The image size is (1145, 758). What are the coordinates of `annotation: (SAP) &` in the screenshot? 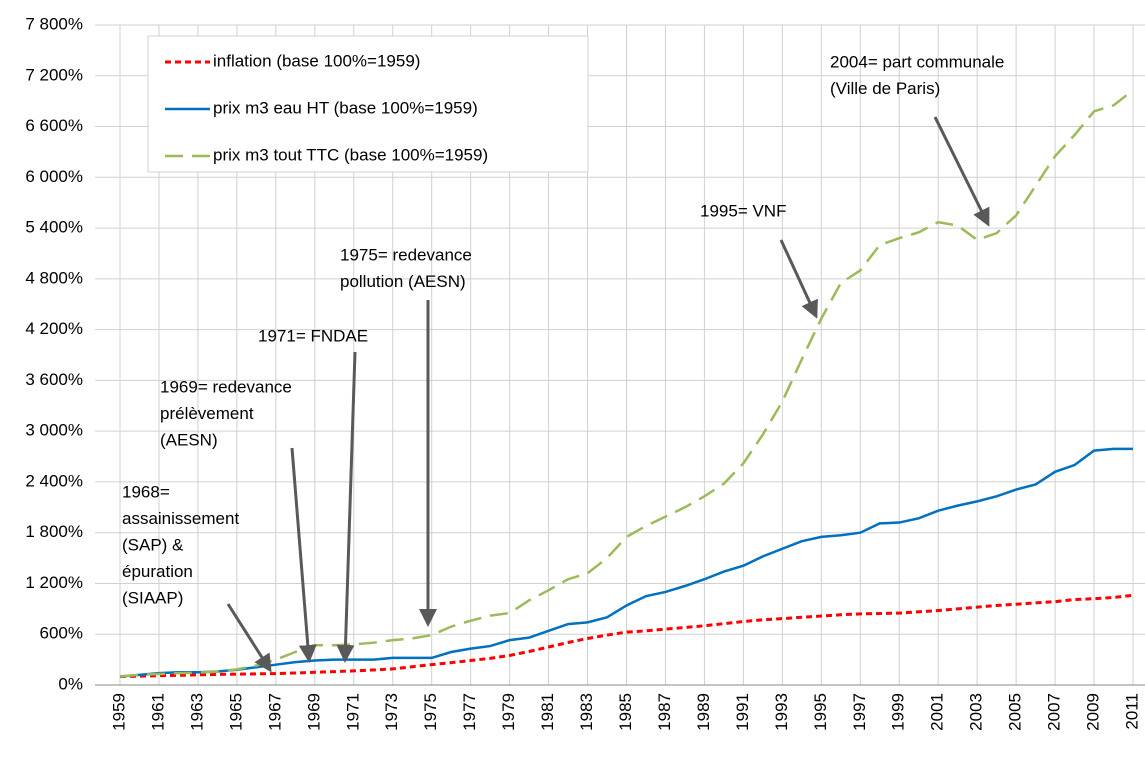 It's located at (153, 544).